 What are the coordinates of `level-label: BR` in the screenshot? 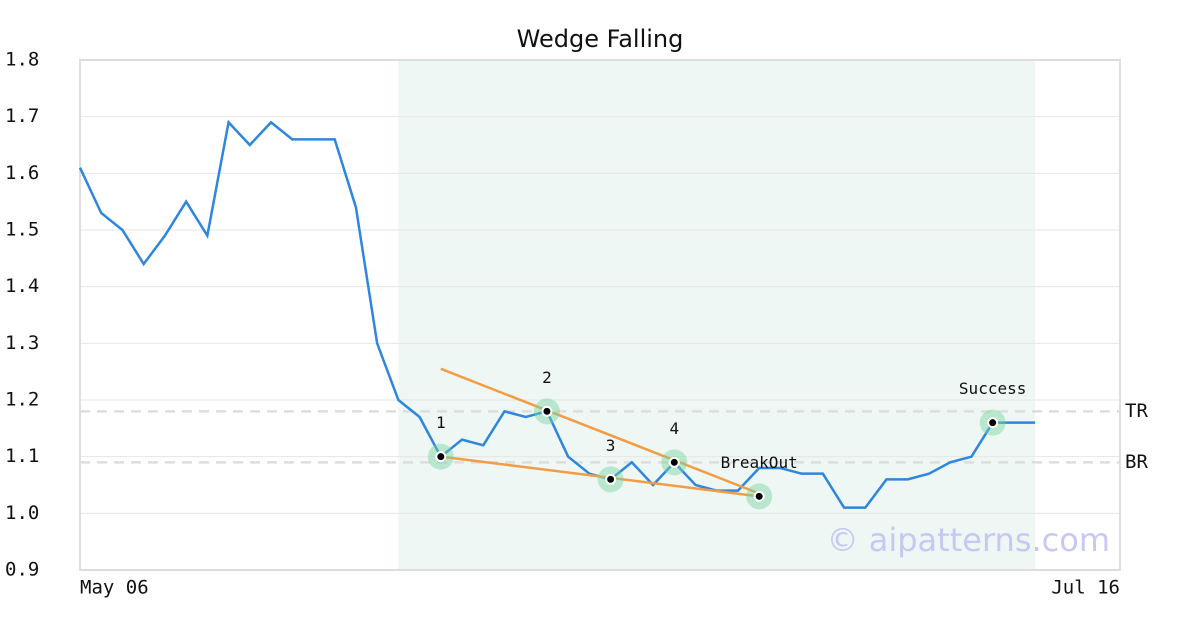 It's located at (1136, 462).